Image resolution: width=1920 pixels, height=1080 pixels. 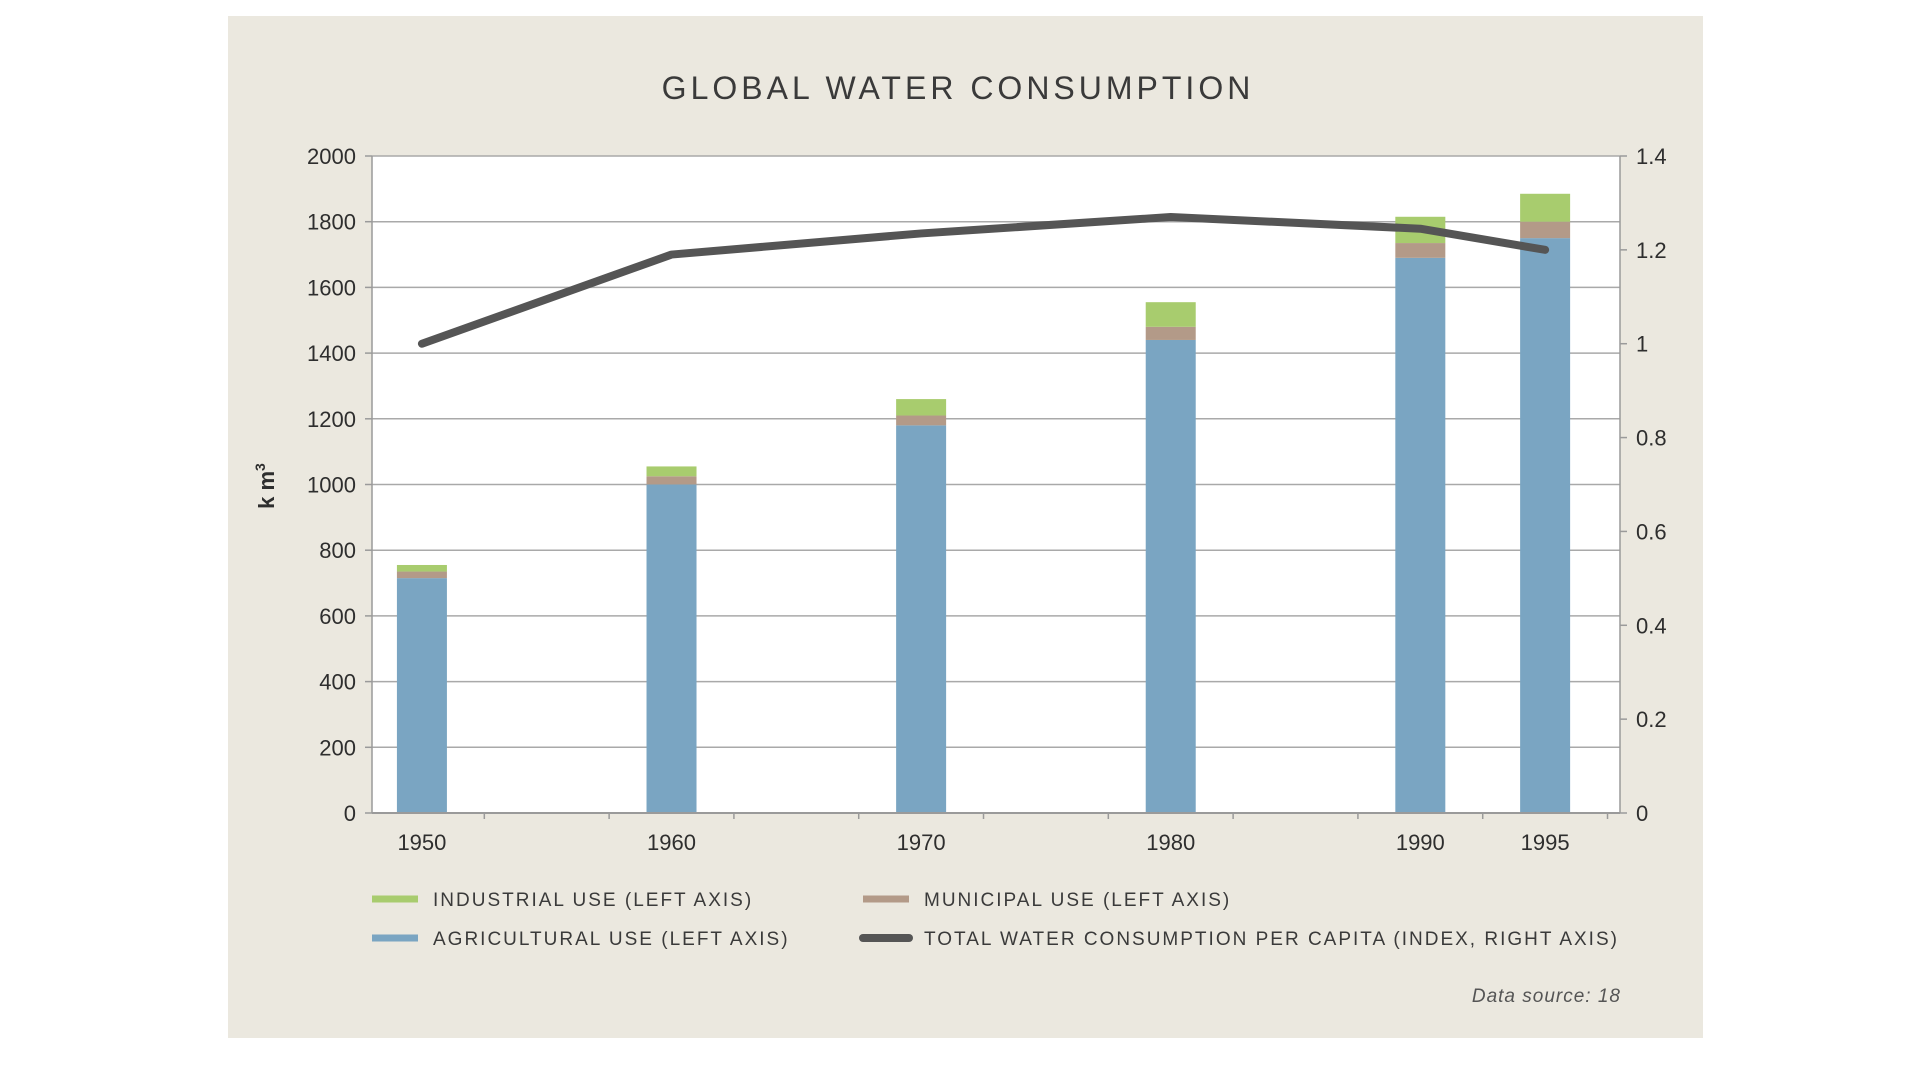 I want to click on y-right-tick-label: 0.2, so click(x=1651, y=719).